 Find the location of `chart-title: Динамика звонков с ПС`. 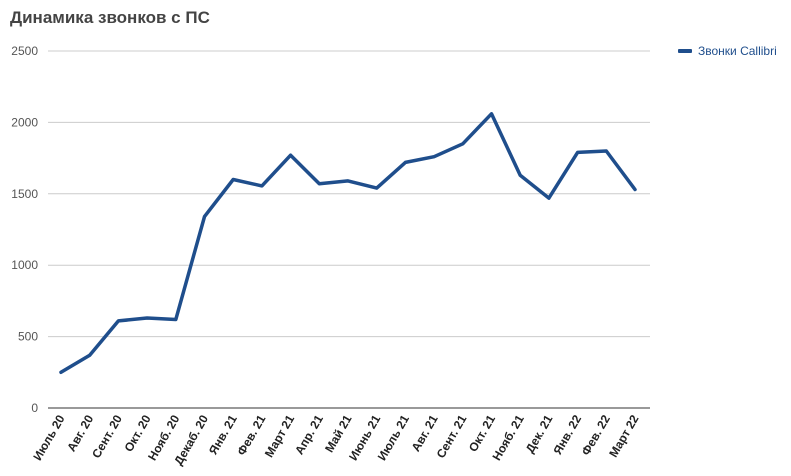

chart-title: Динамика звонков с ПС is located at coordinates (110, 17).